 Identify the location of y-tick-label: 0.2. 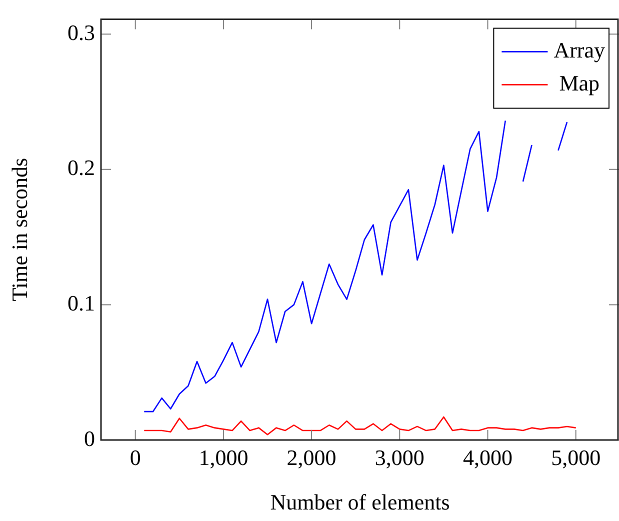
(81, 167).